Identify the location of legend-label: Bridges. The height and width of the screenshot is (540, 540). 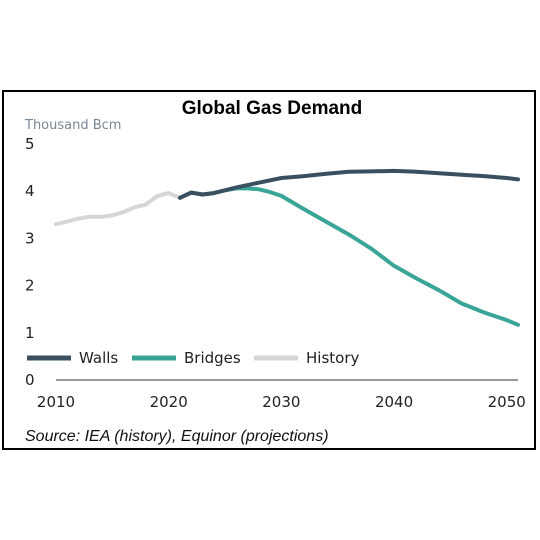
(212, 358).